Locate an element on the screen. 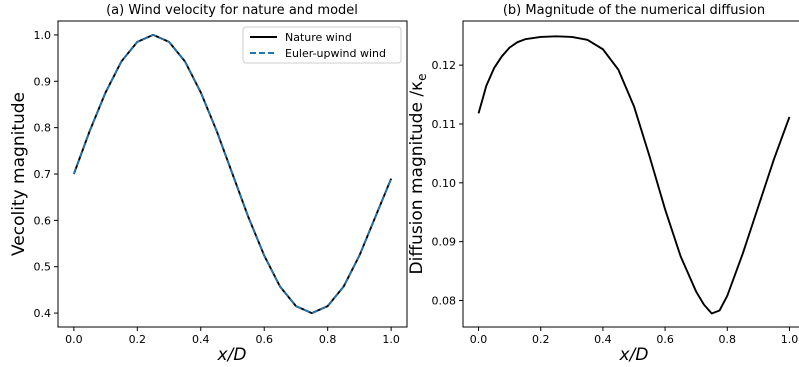 The height and width of the screenshot is (367, 799). panel-b-title: (b) Magnitude of the numerical diffusion is located at coordinates (634, 10).